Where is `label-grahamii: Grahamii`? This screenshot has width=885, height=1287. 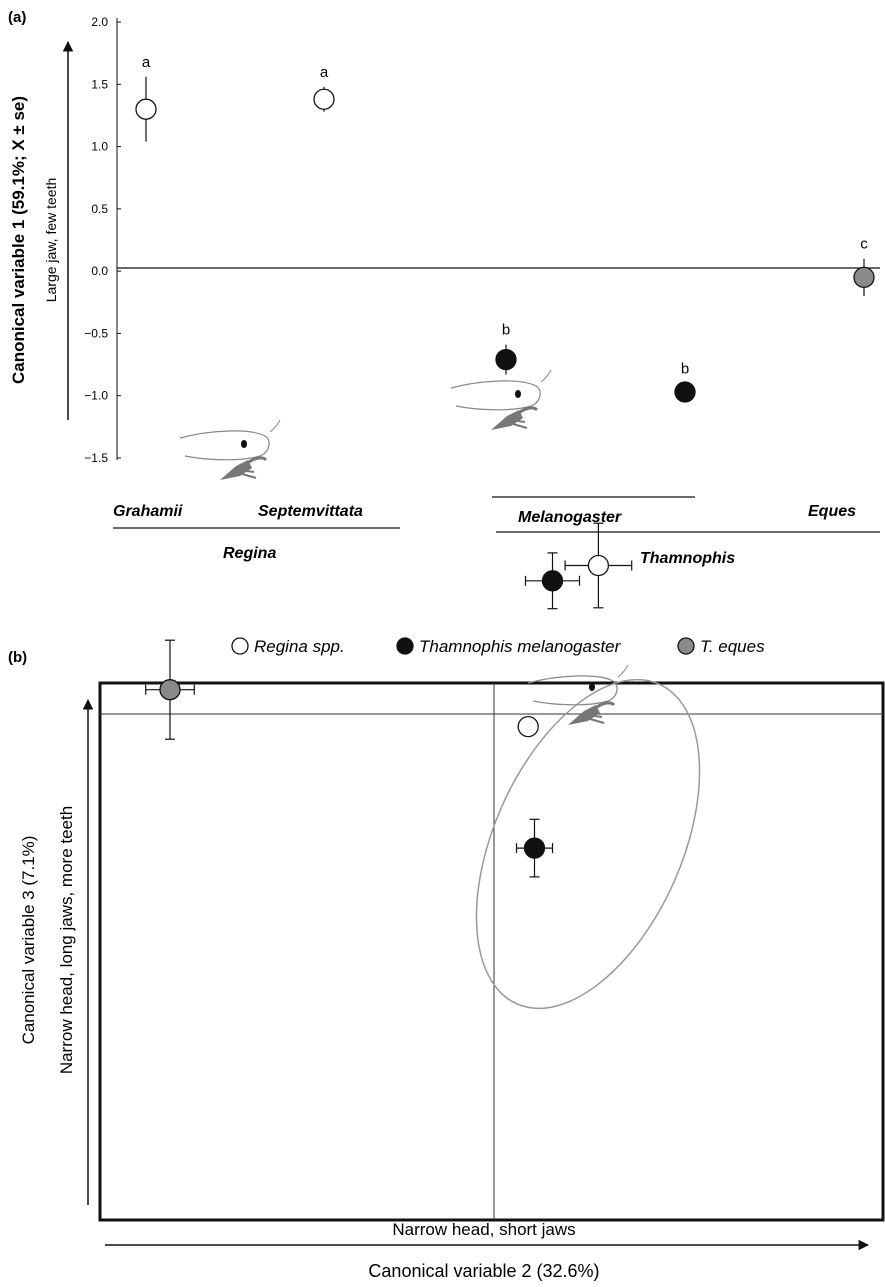 label-grahamii: Grahamii is located at coordinates (148, 511).